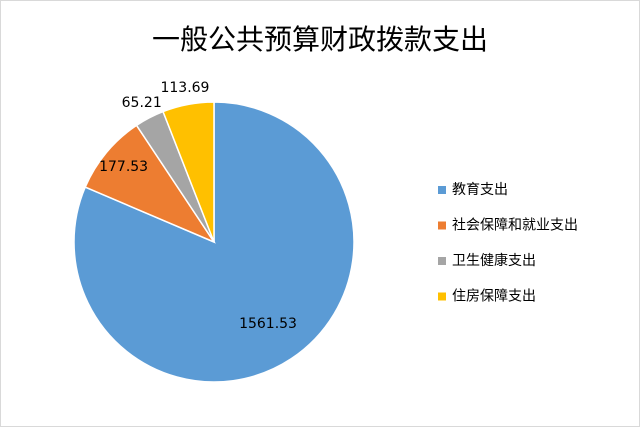 Image resolution: width=640 pixels, height=427 pixels. What do you see at coordinates (480, 190) in the screenshot?
I see `legend-label: 教育支出` at bounding box center [480, 190].